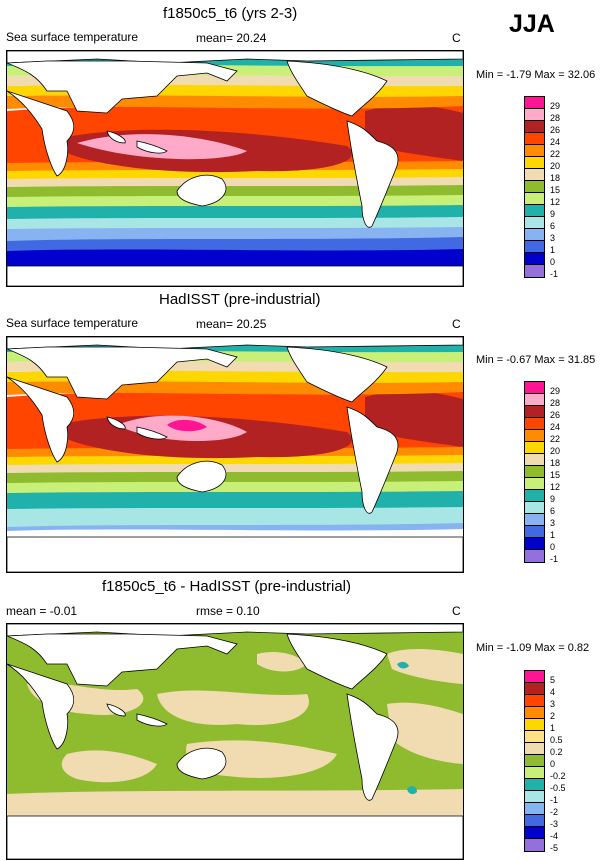 The image size is (611, 861). What do you see at coordinates (553, 716) in the screenshot?
I see `panel3-scale-label: 2` at bounding box center [553, 716].